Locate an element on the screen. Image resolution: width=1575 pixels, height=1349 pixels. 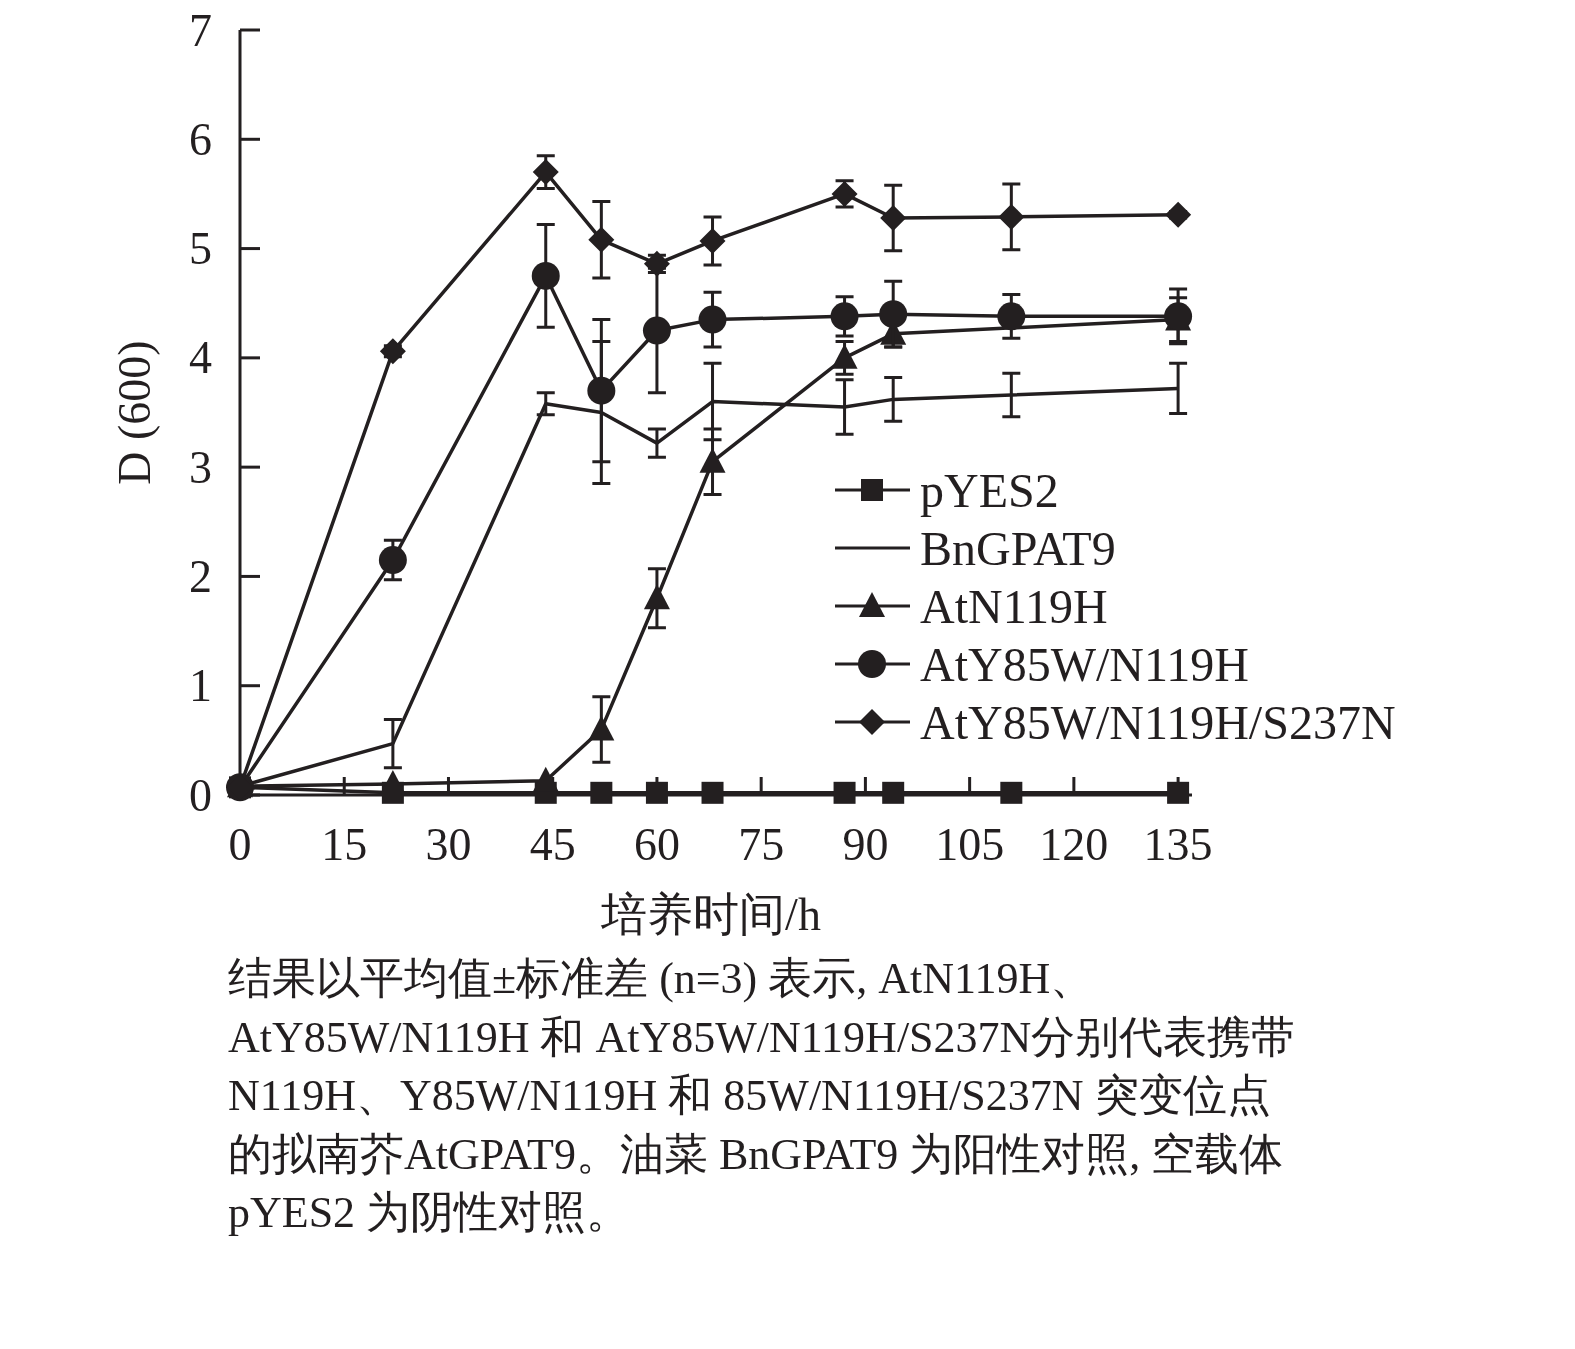
y-tick-label: 6 is located at coordinates (200, 139).